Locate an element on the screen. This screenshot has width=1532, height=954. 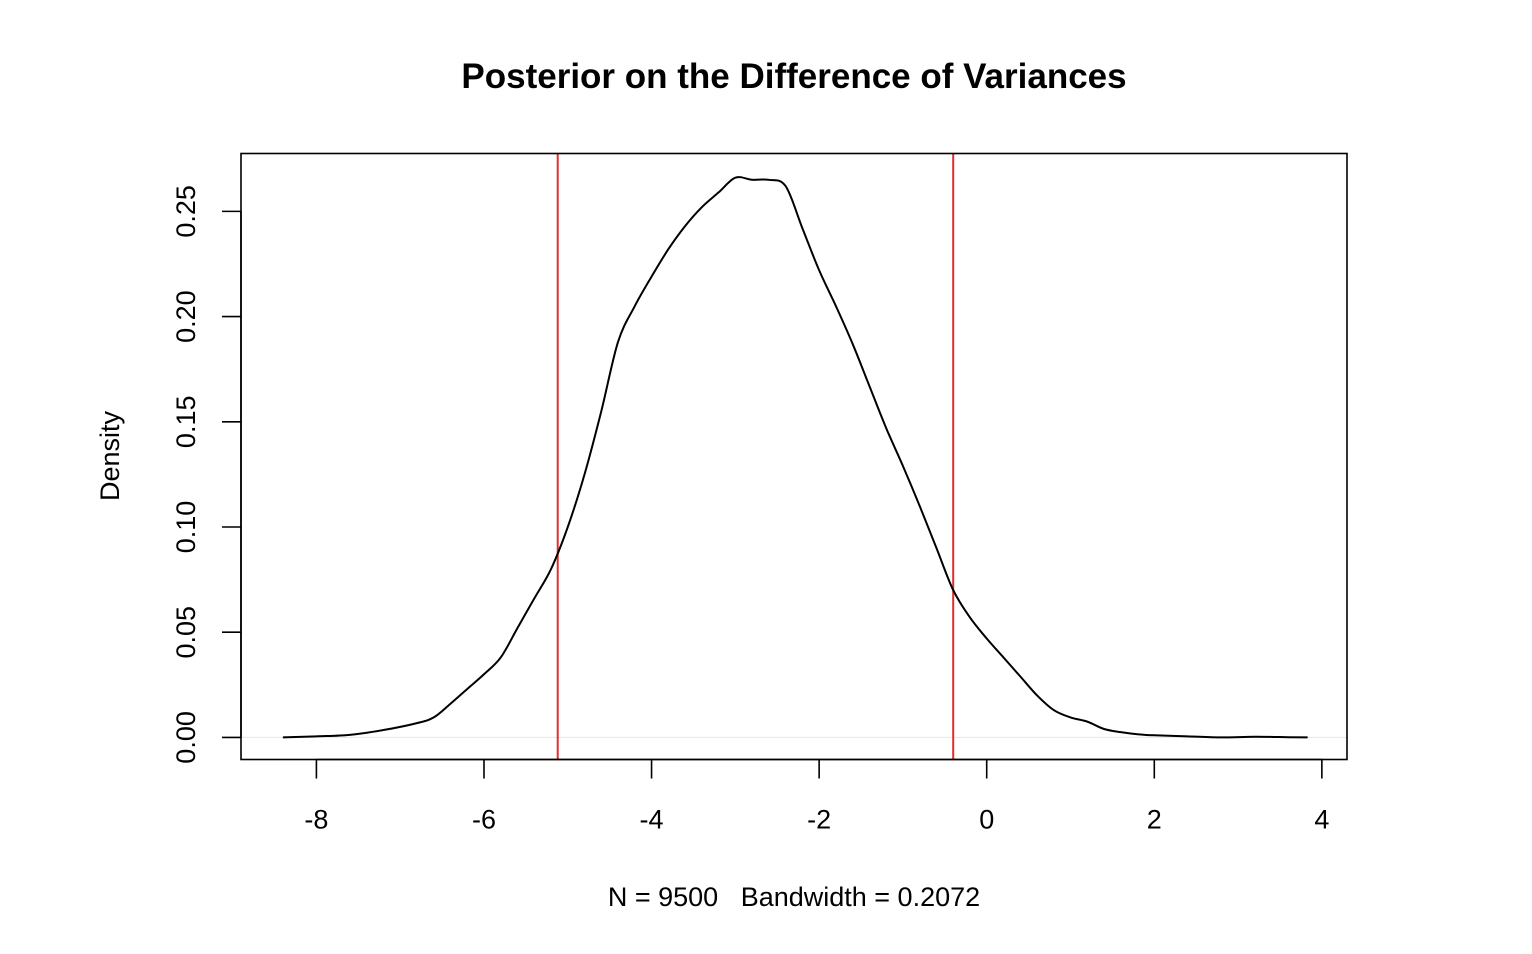
y-tick-label: 0.25 is located at coordinates (186, 211).